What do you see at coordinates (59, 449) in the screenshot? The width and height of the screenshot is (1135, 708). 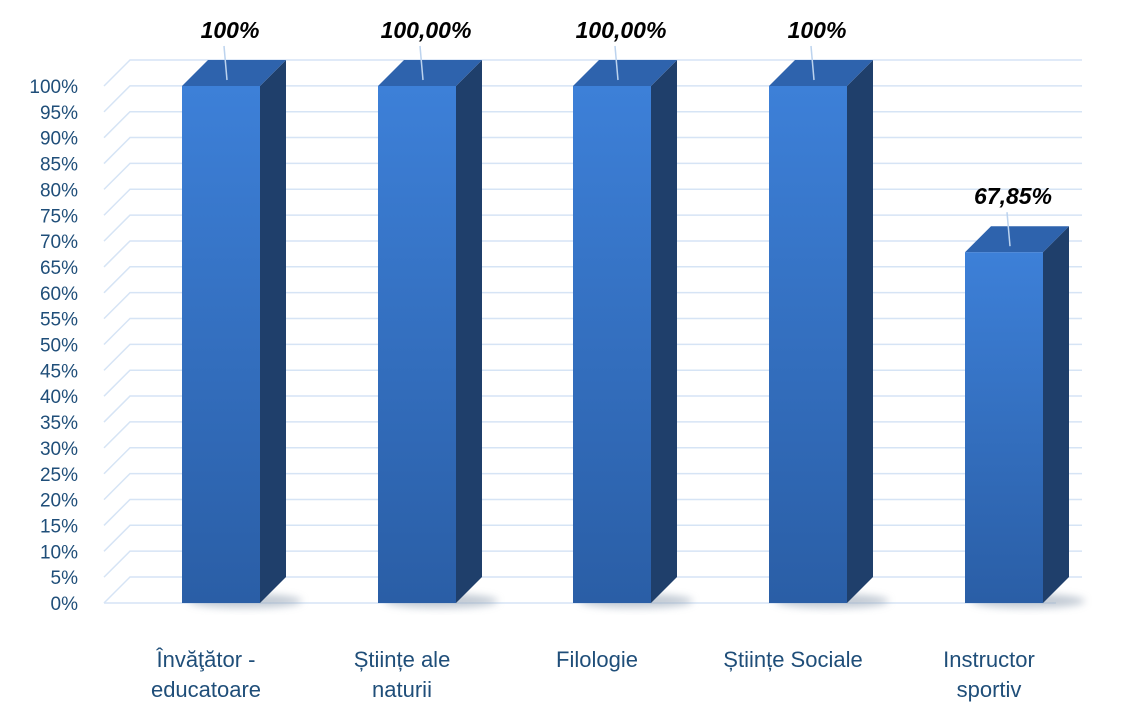 I see `y-tick-label: 30%` at bounding box center [59, 449].